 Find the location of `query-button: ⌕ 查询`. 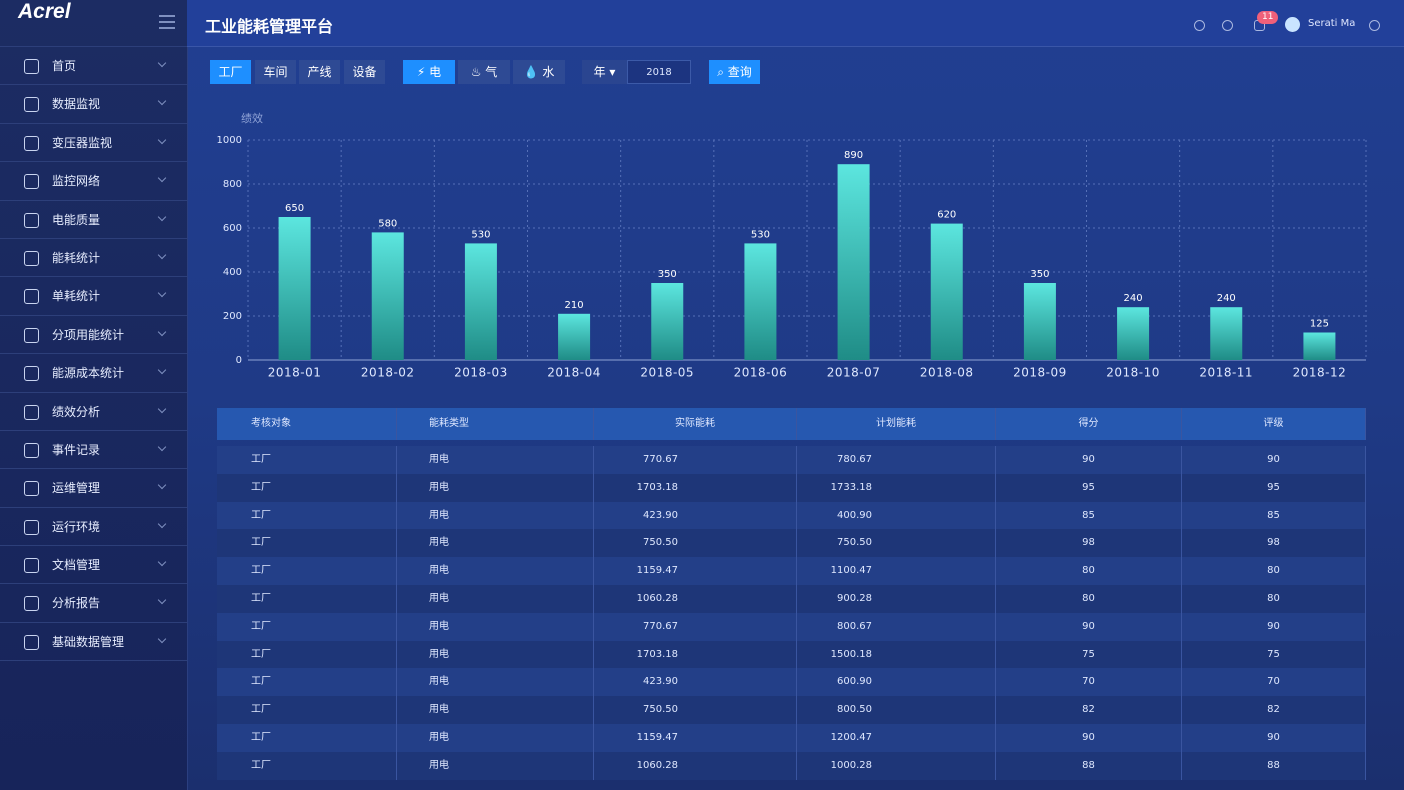

query-button: ⌕ 查询 is located at coordinates (734, 72).